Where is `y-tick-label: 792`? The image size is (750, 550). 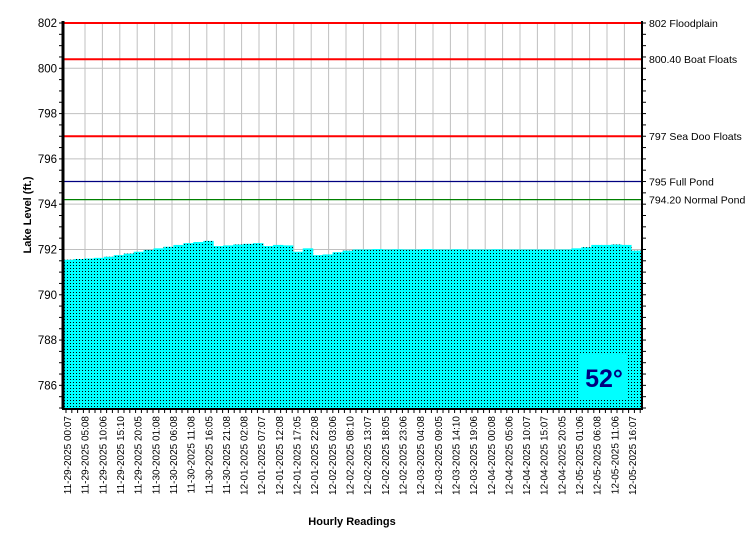
y-tick-label: 792 is located at coordinates (47, 250).